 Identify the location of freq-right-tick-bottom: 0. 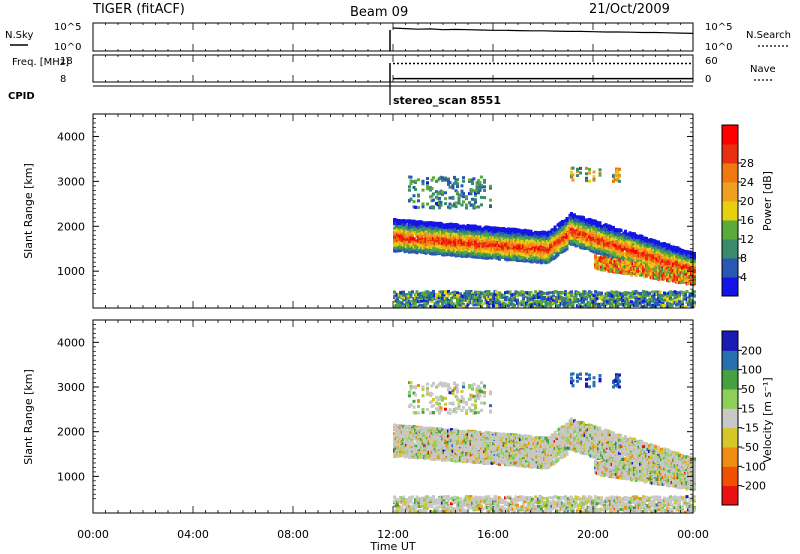
(708, 79).